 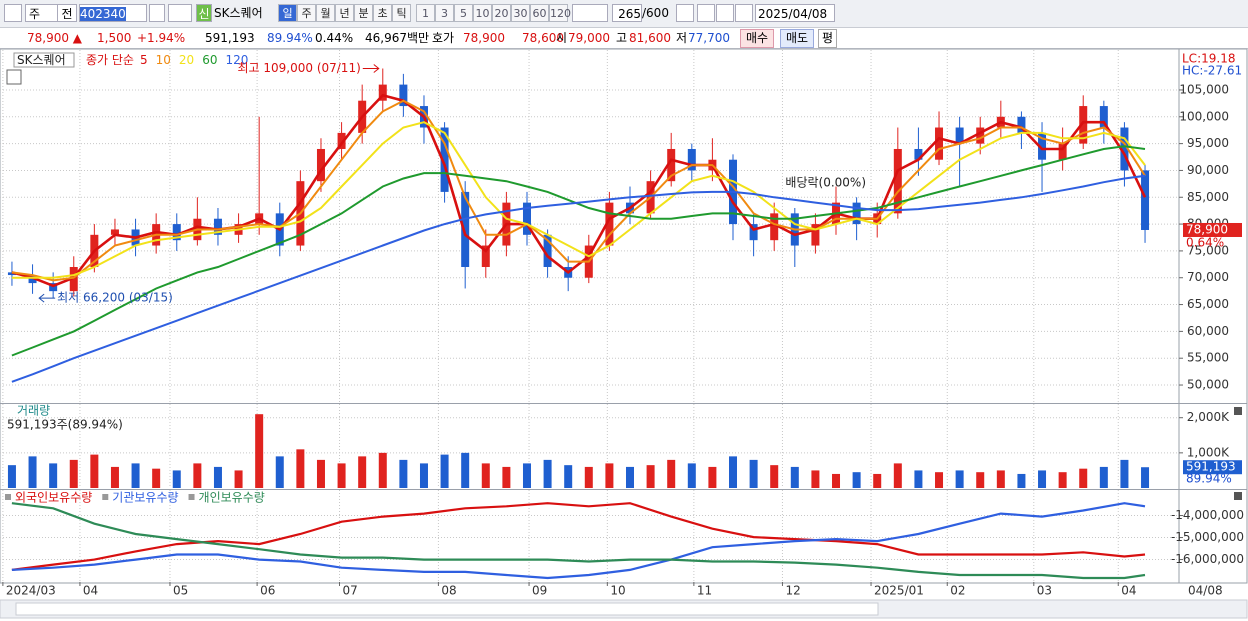 What do you see at coordinates (1208, 277) in the screenshot?
I see `y-tick-label: 70,000` at bounding box center [1208, 277].